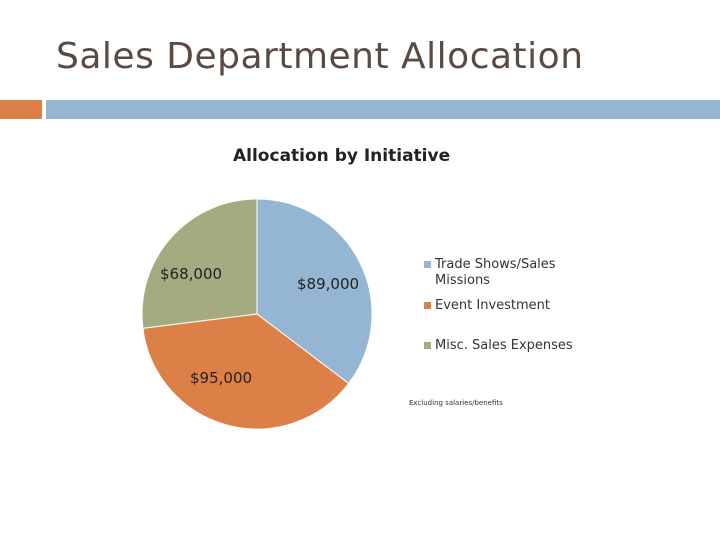 The width and height of the screenshot is (720, 540). I want to click on pie-slice-misc-sales, so click(199, 263).